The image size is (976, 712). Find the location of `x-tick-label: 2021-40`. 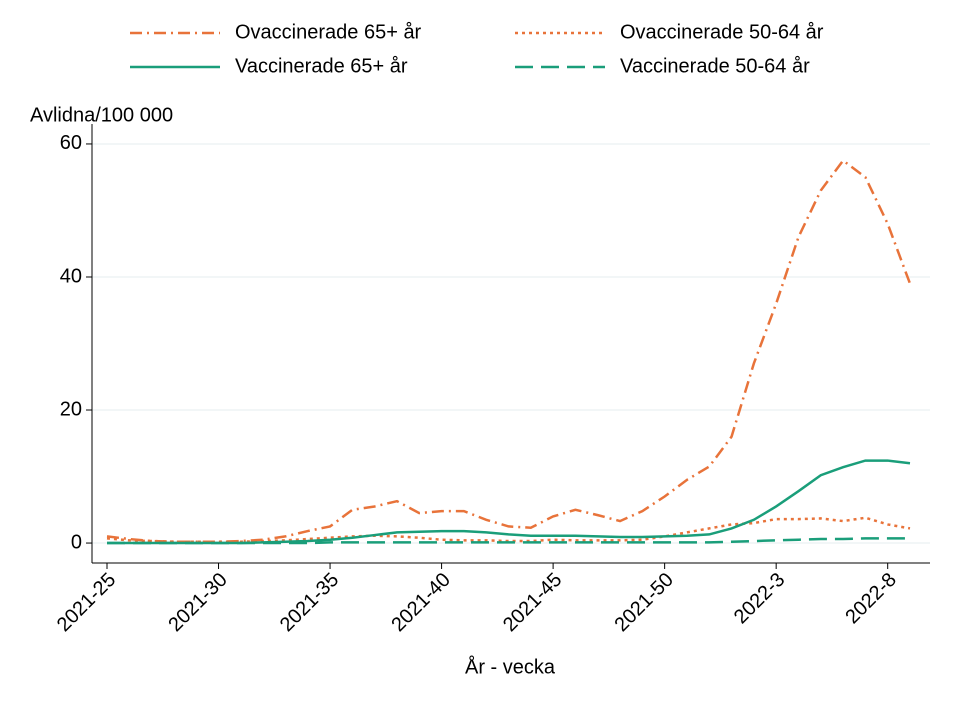

x-tick-label: 2021-40 is located at coordinates (420, 602).